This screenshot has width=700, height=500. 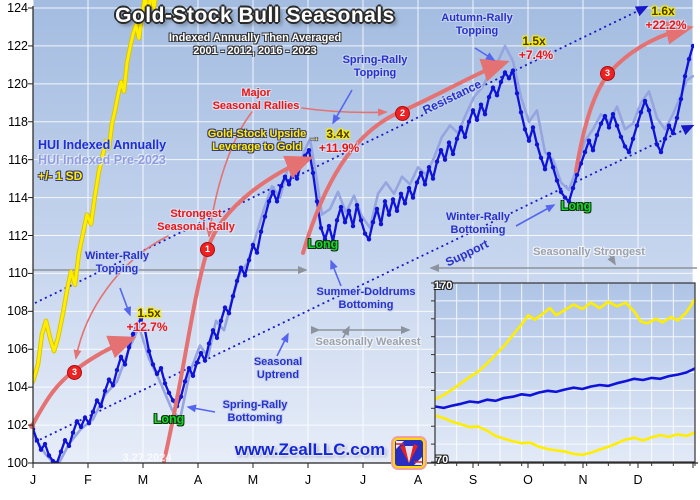 I want to click on winter-topping-arrow, so click(x=125, y=302).